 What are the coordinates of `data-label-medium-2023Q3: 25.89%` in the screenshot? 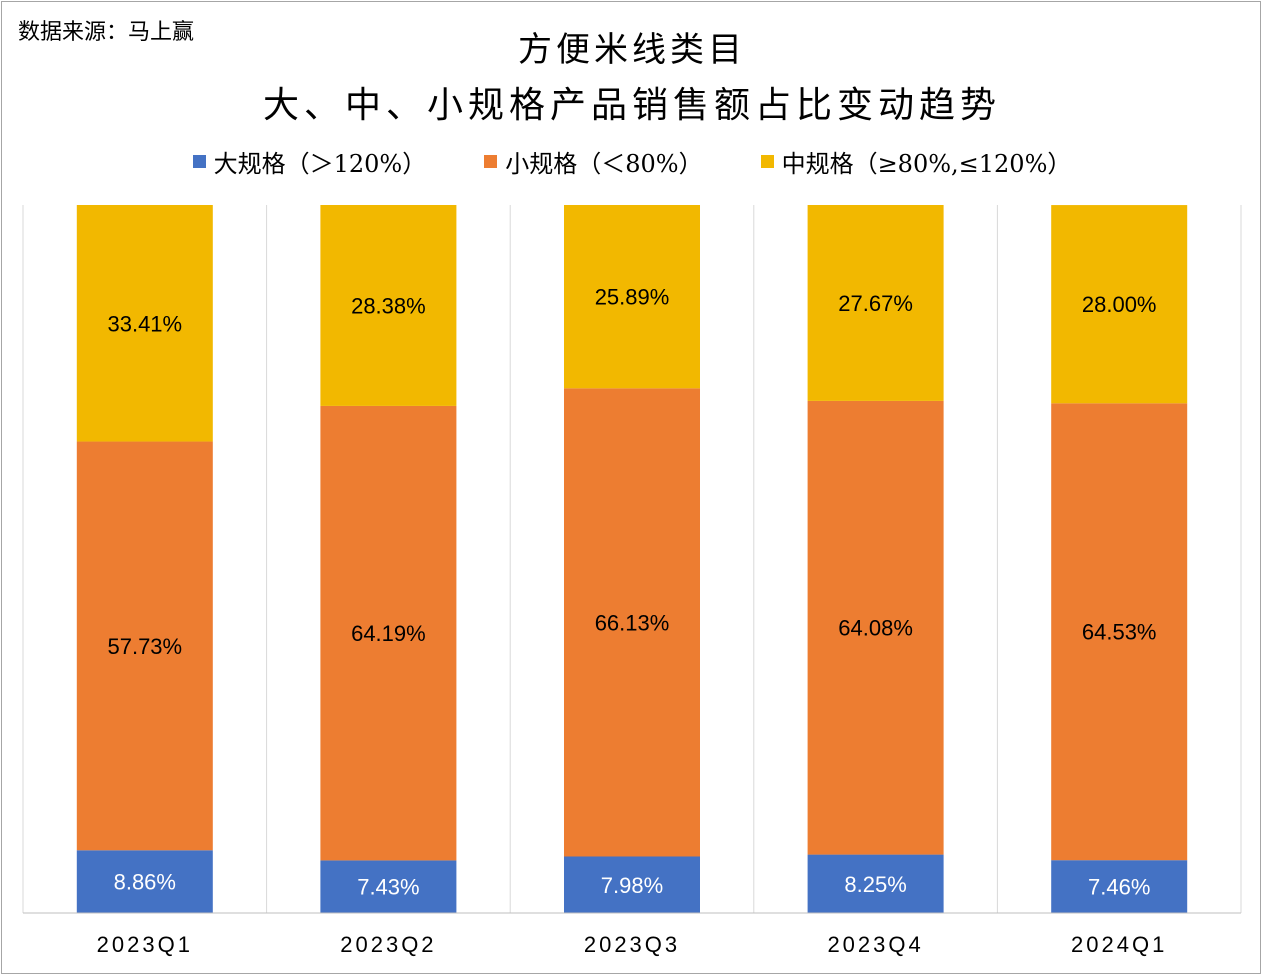 It's located at (632, 297).